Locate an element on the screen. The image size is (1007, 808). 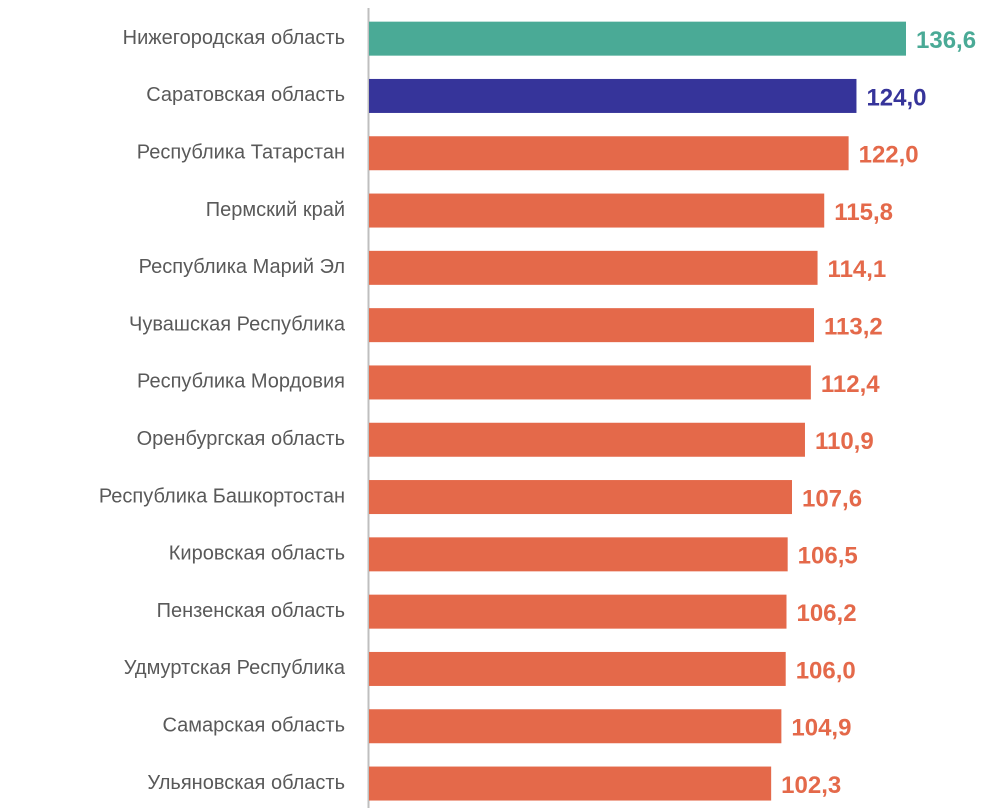
data-label: 106,2 is located at coordinates (826, 613).